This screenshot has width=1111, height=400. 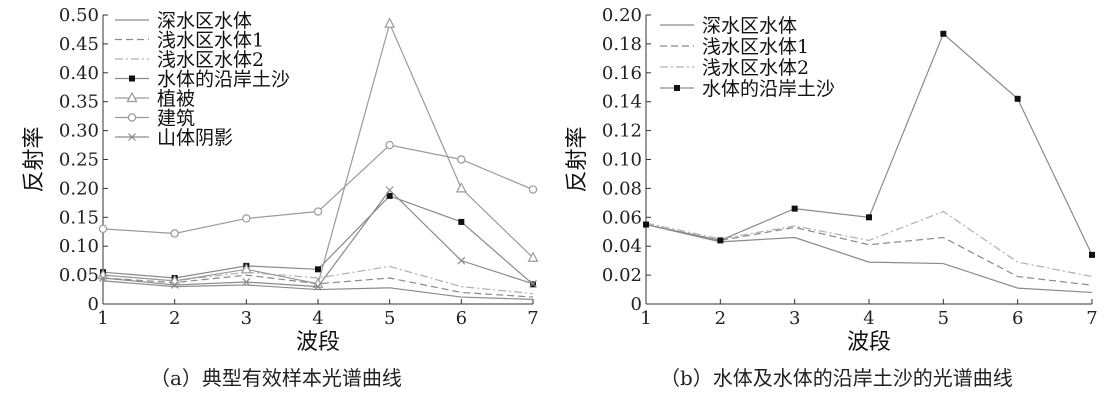 I want to click on y-tick-label: 0.02, so click(x=622, y=275).